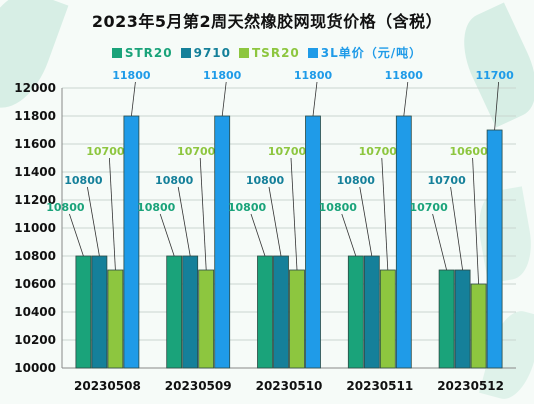  Describe the element at coordinates (198, 386) in the screenshot. I see `x-tick-label: 20230509` at that location.